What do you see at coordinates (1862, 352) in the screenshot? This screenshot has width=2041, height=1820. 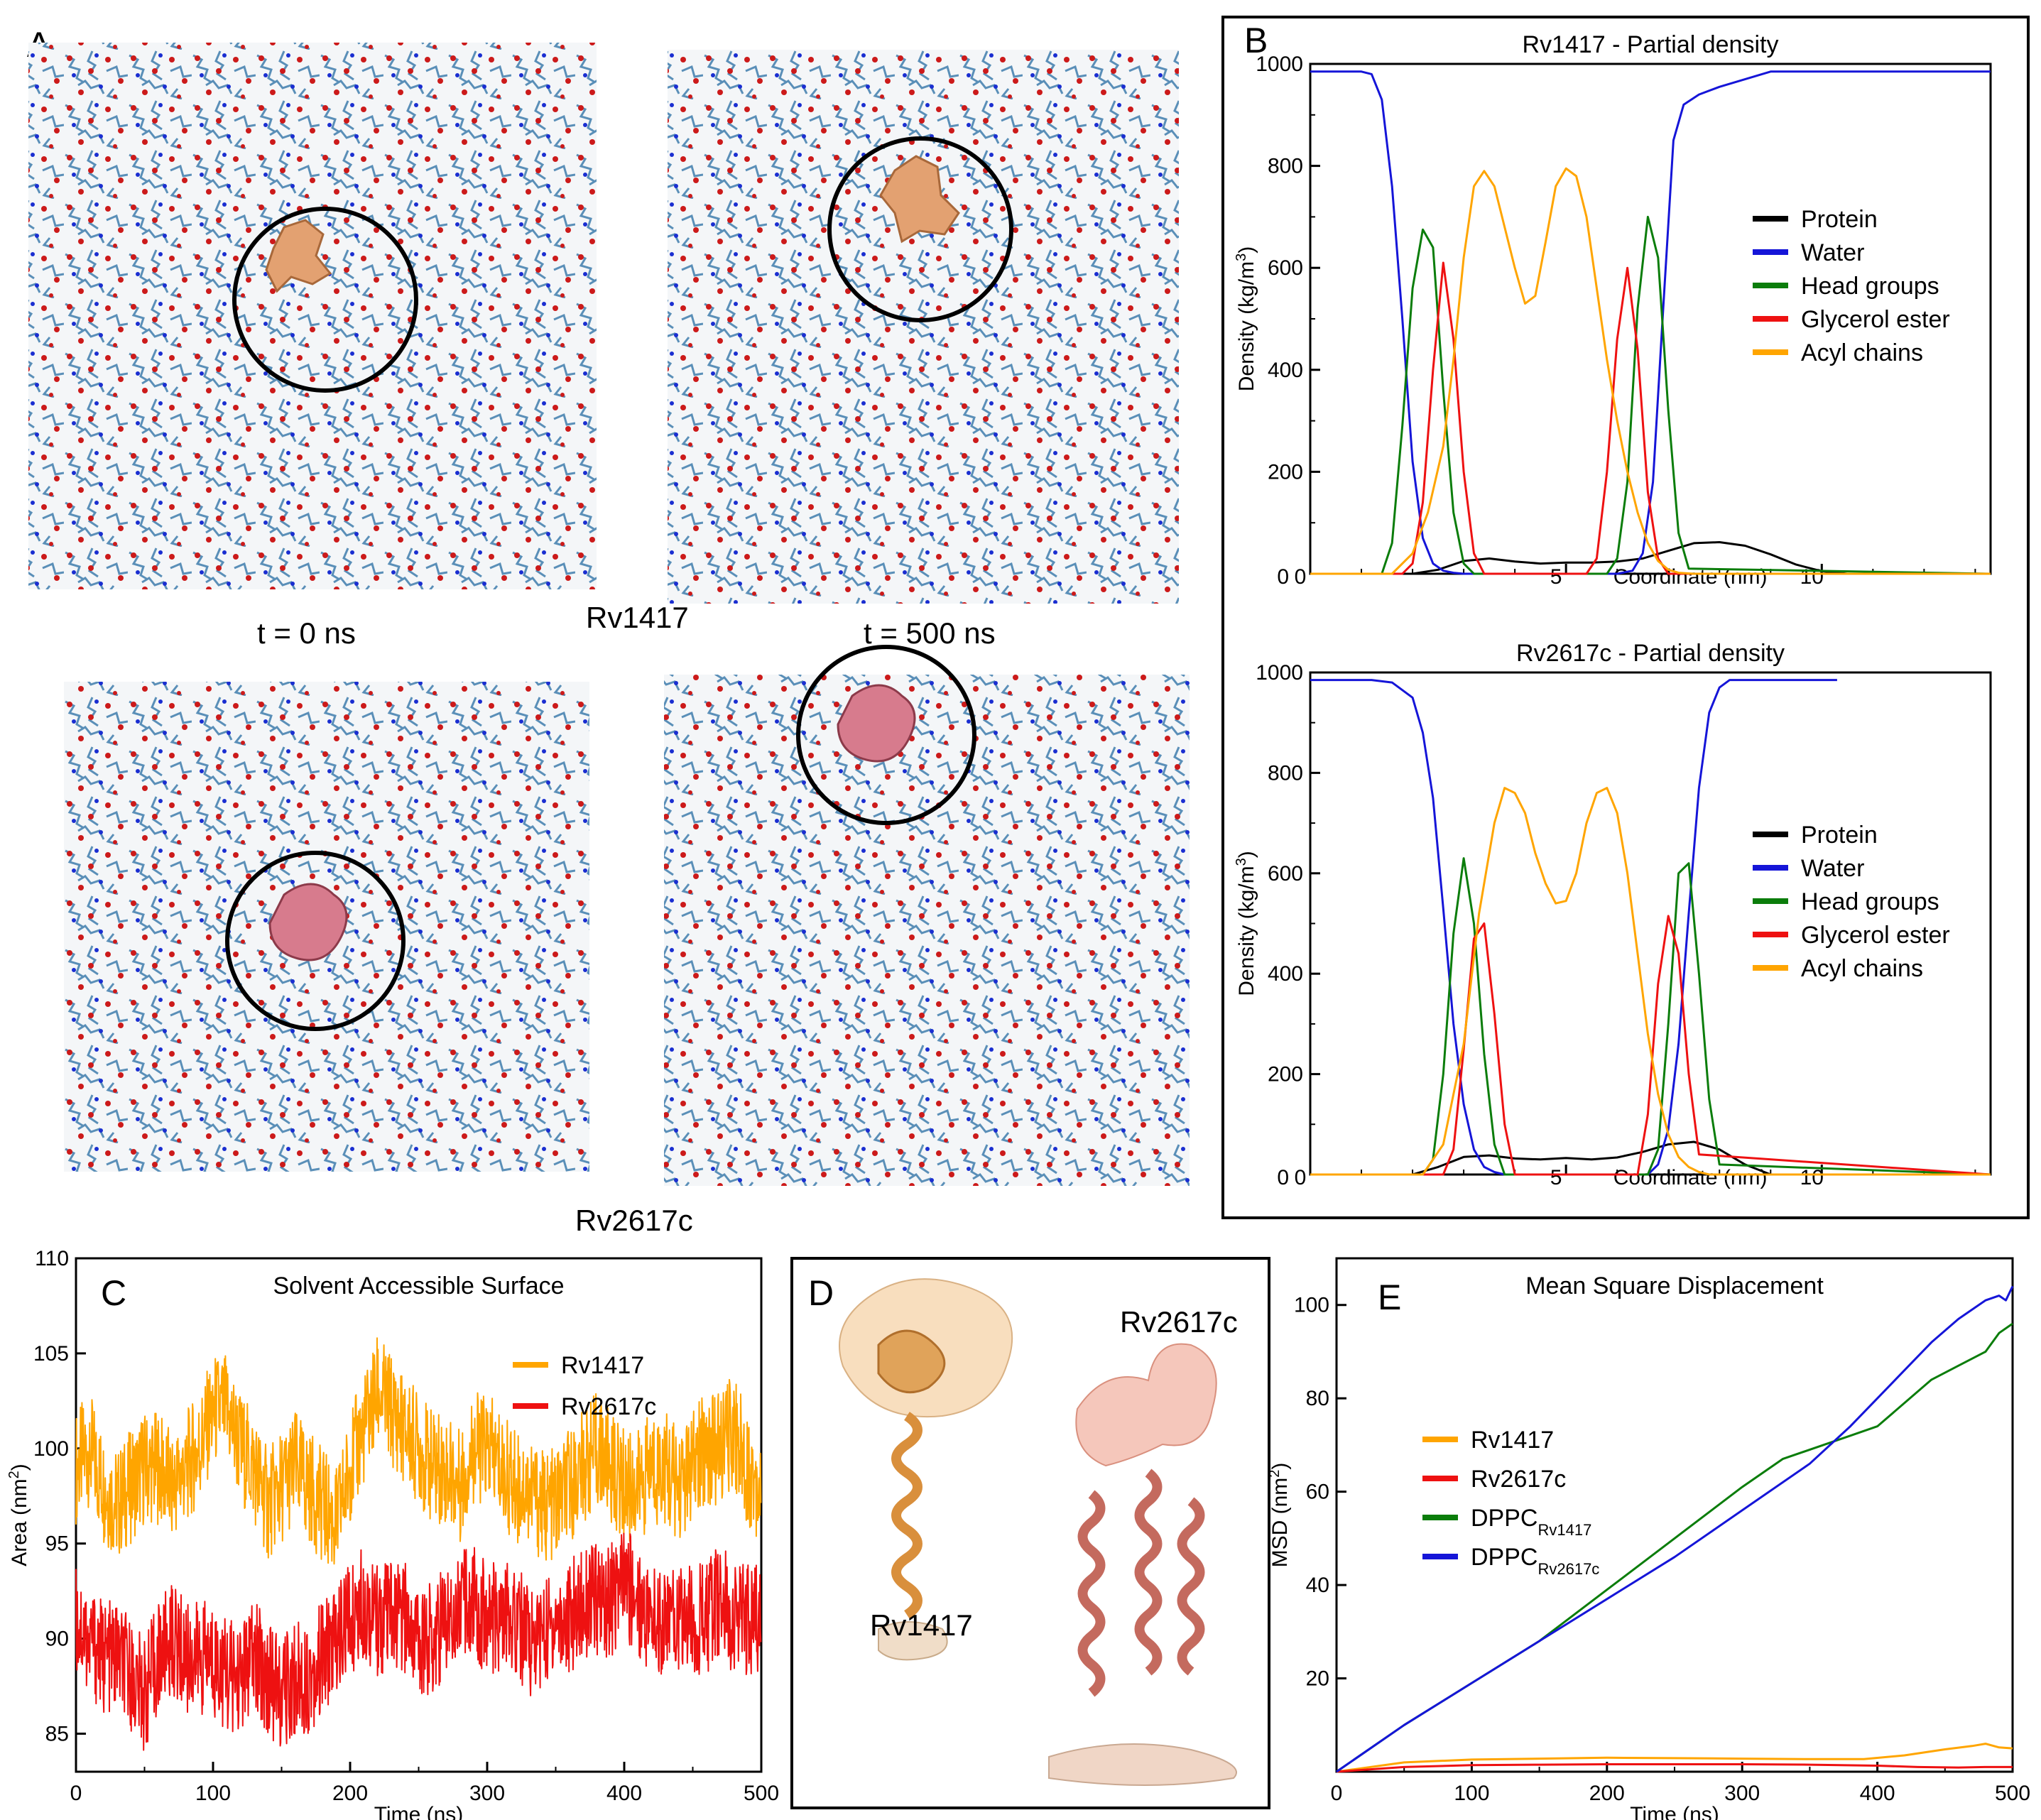 I see `legend-label: Acyl chains` at bounding box center [1862, 352].